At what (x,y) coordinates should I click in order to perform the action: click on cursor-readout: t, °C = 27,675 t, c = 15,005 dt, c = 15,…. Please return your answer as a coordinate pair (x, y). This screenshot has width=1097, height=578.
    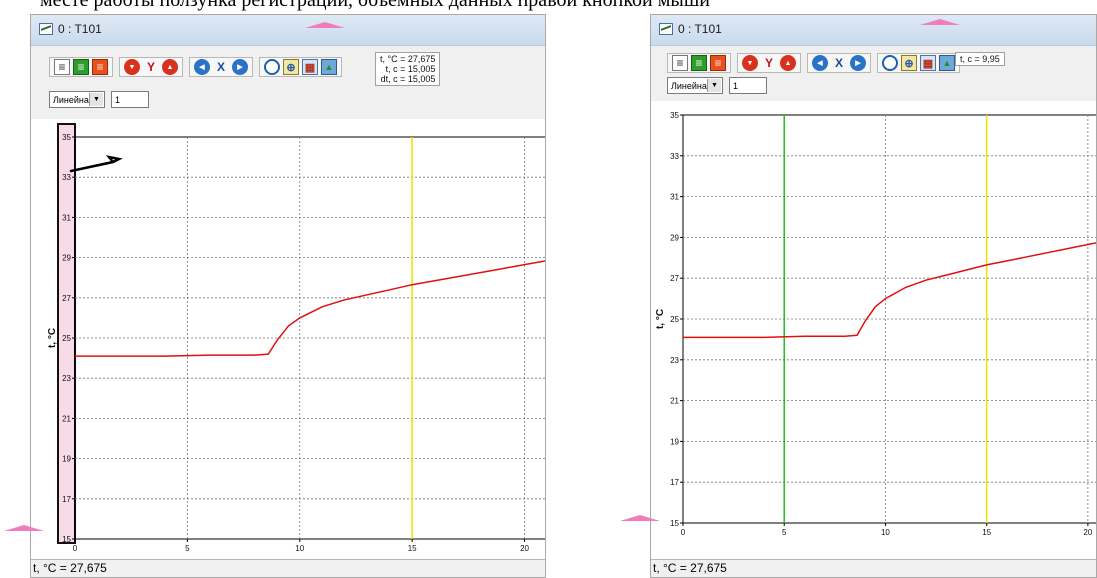
    Looking at the image, I should click on (408, 69).